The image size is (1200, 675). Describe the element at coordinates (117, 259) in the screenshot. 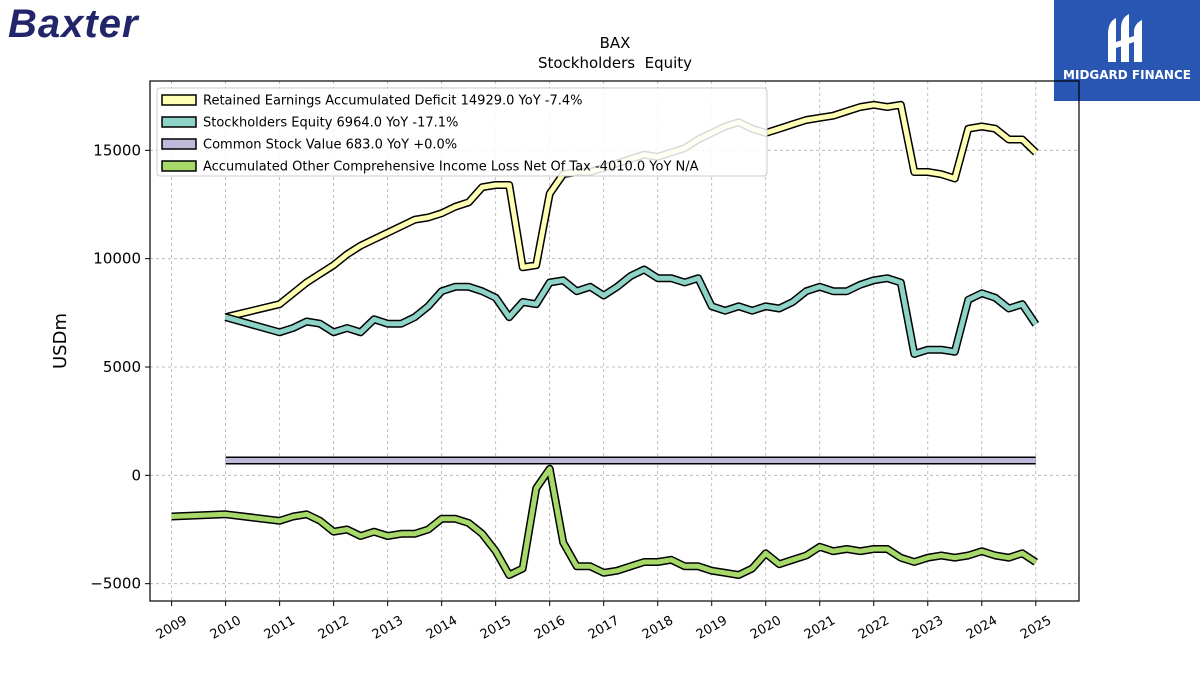

I see `y-tick-label: 10000` at that location.